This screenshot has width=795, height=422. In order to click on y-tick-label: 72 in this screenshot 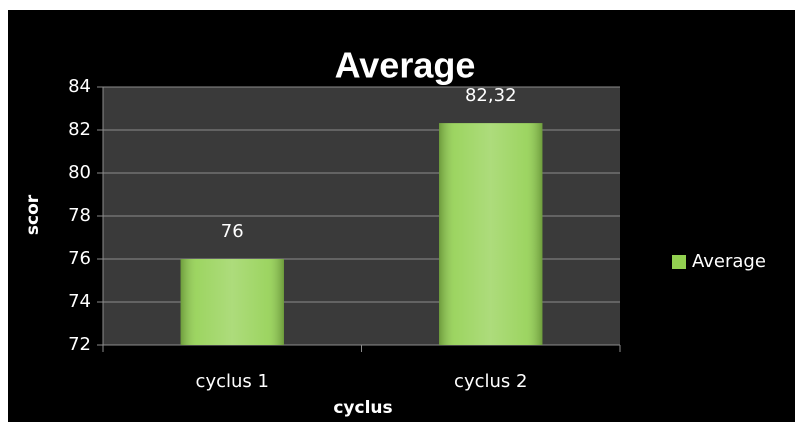, I will do `click(79, 344)`.